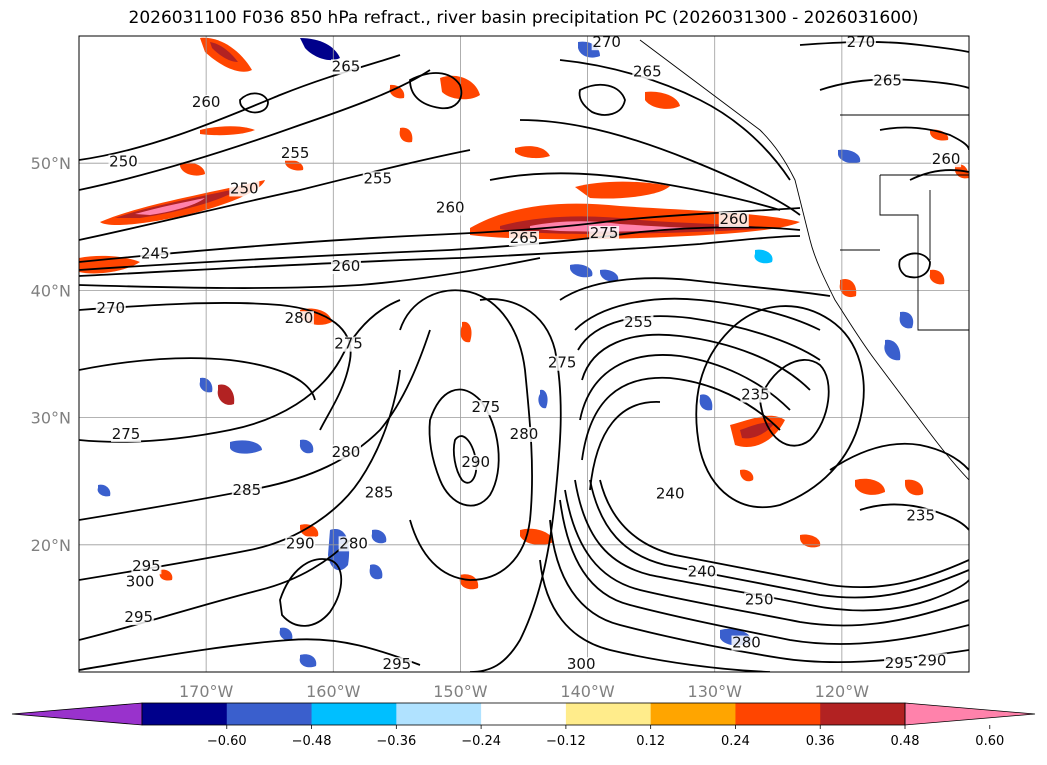 This screenshot has width=1047, height=765. Describe the element at coordinates (989, 741) in the screenshot. I see `colorbar-tick-label: 0.60` at that location.